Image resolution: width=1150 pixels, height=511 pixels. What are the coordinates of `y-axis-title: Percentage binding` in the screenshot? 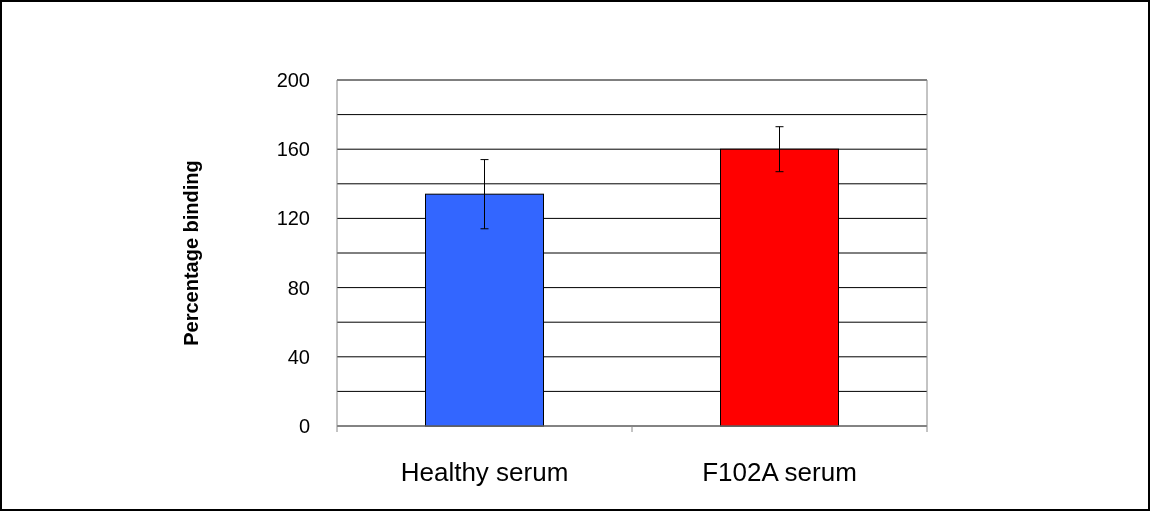 It's located at (191, 253).